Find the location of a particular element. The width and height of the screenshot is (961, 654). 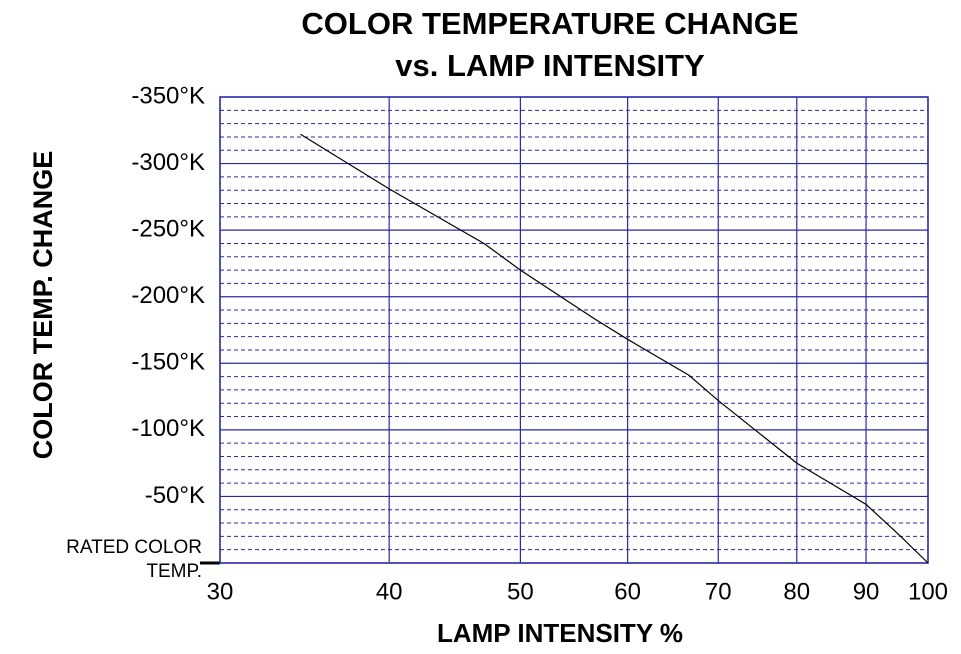

y-tick-label: -200°K is located at coordinates (168, 295).